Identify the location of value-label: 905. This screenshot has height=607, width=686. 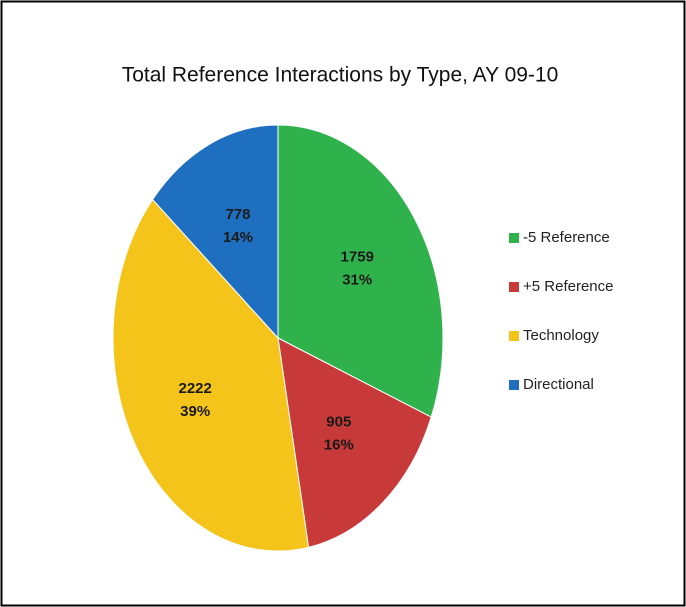
(338, 421).